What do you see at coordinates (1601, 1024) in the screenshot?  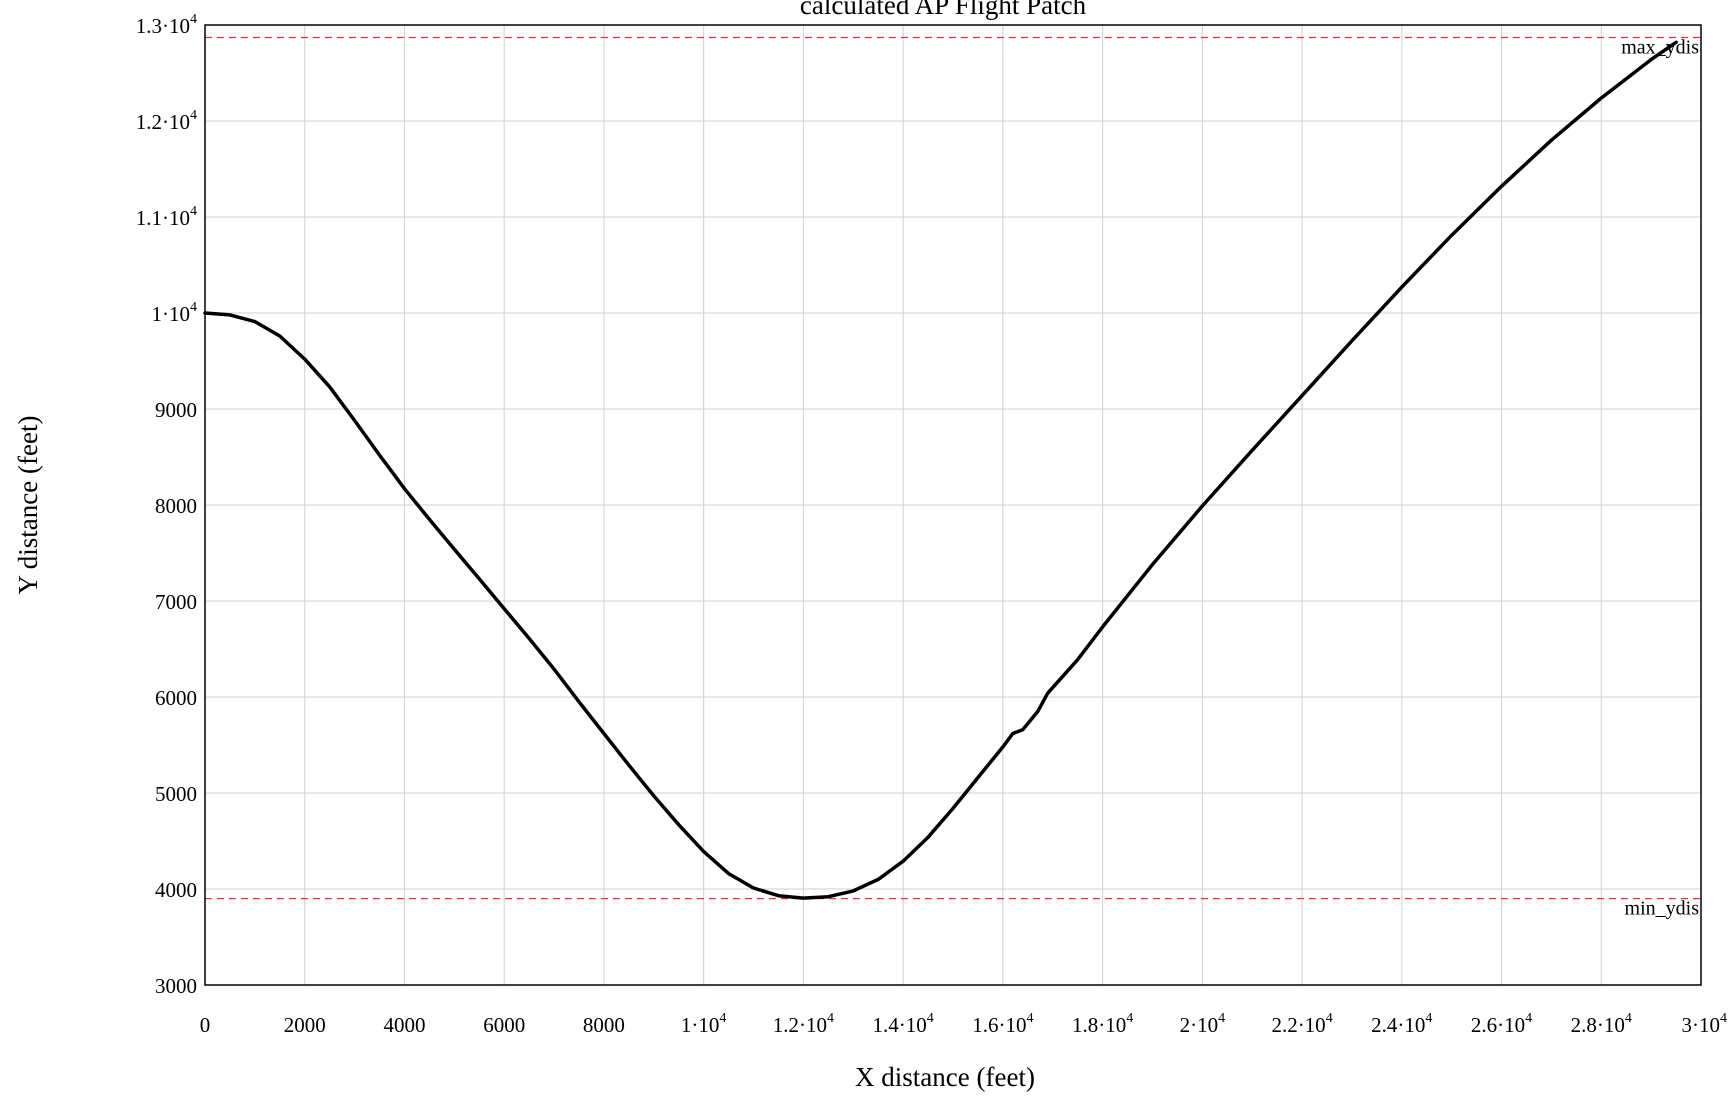 I see `x-tick-label: 2.8·10⁴` at bounding box center [1601, 1024].